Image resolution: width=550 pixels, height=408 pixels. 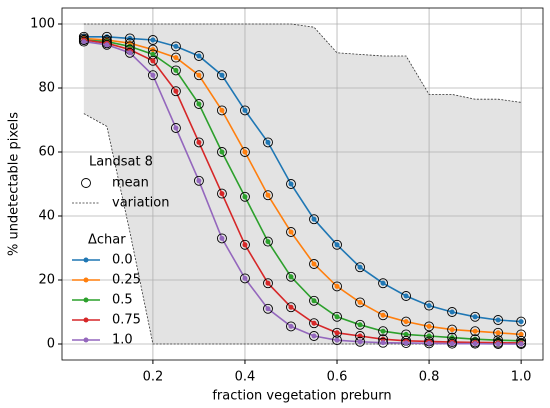 I want to click on legend-label: 0.25, so click(x=126, y=280).